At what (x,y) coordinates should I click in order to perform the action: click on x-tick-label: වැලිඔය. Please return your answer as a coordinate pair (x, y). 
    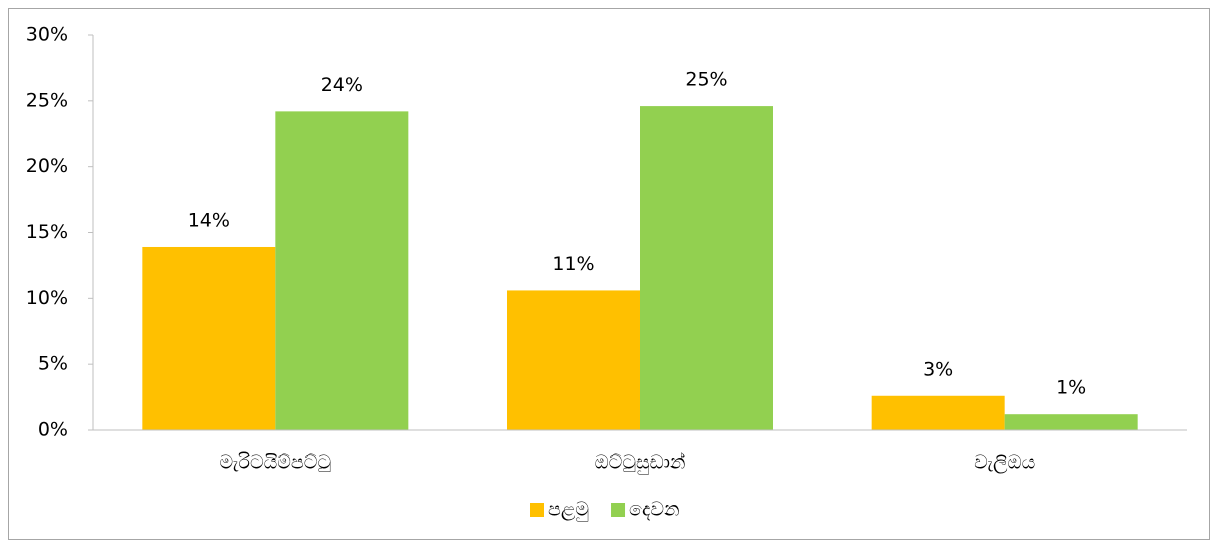
    Looking at the image, I should click on (1004, 463).